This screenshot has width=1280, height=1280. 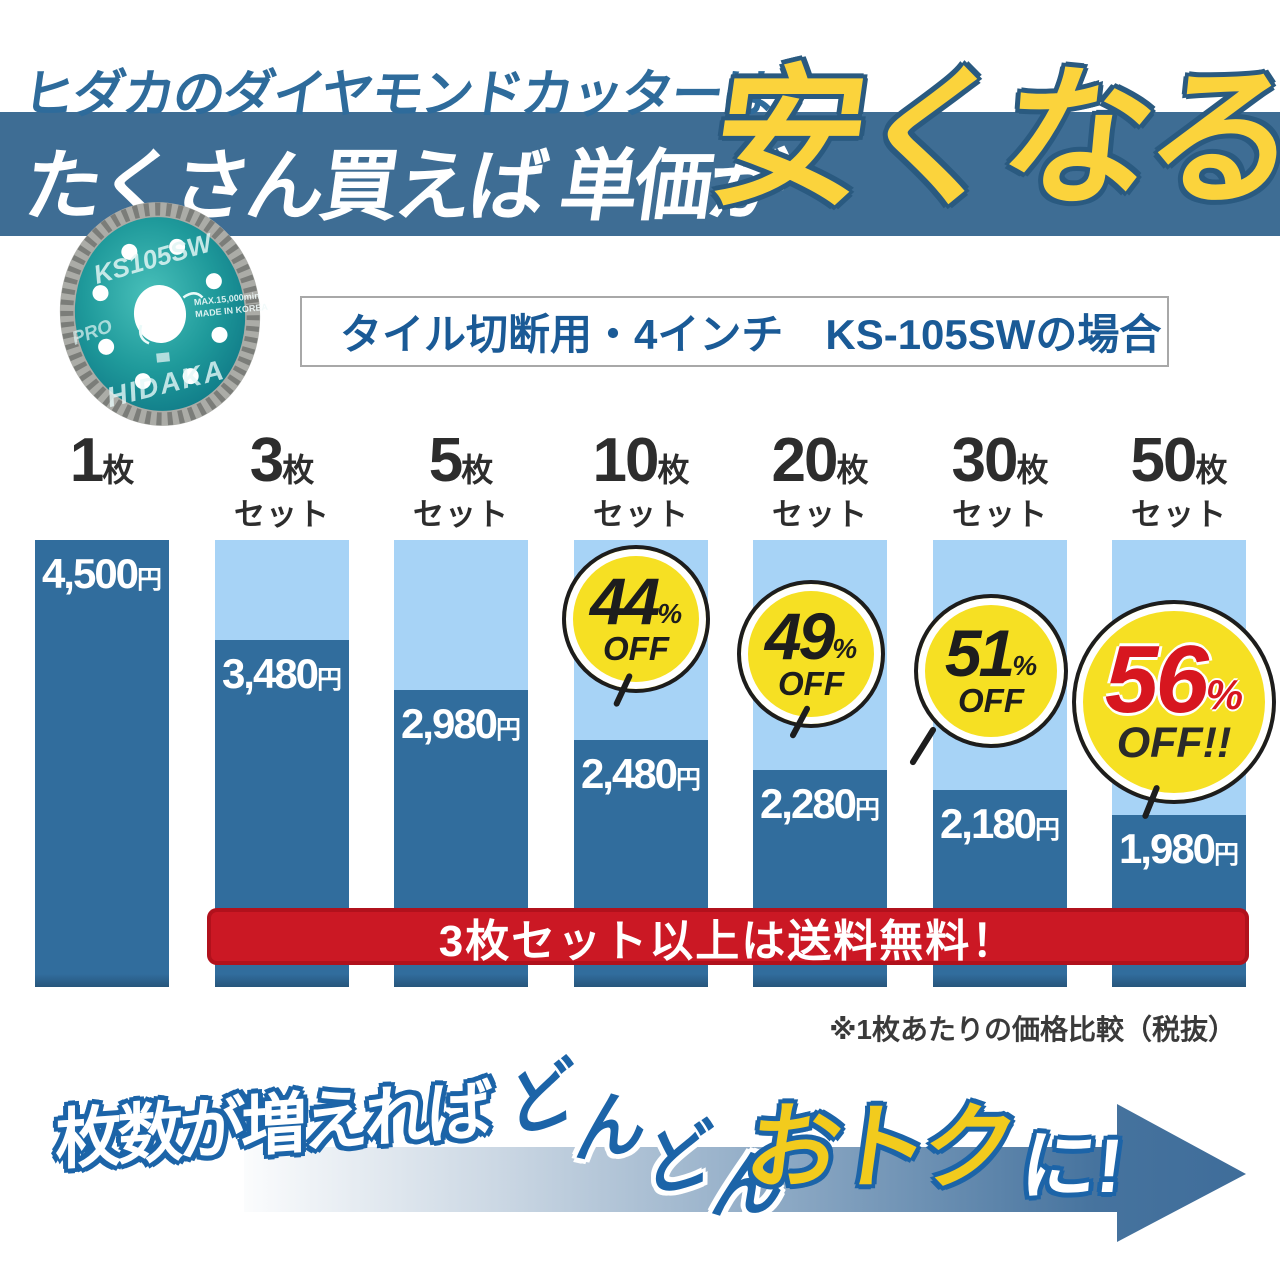 What do you see at coordinates (90, 573) in the screenshot?
I see `price-value: 4,500` at bounding box center [90, 573].